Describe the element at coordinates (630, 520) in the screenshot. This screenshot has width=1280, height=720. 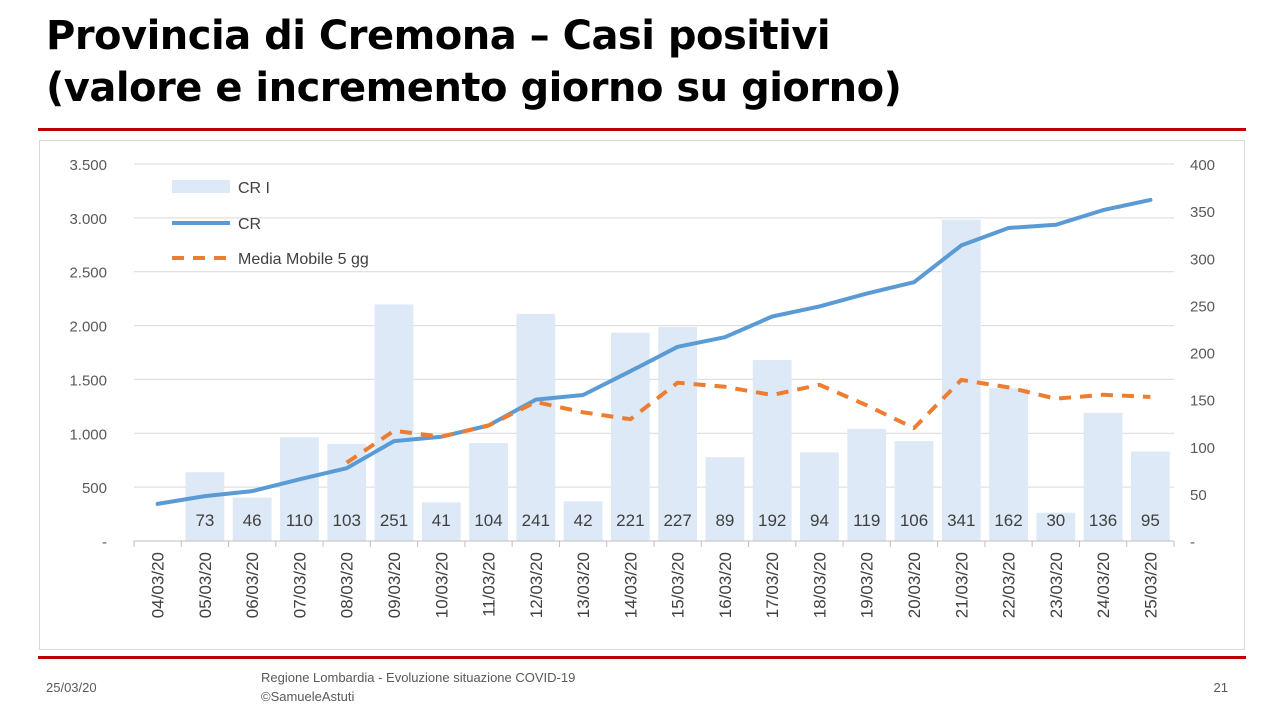
I see `bar-data-label: 221` at that location.